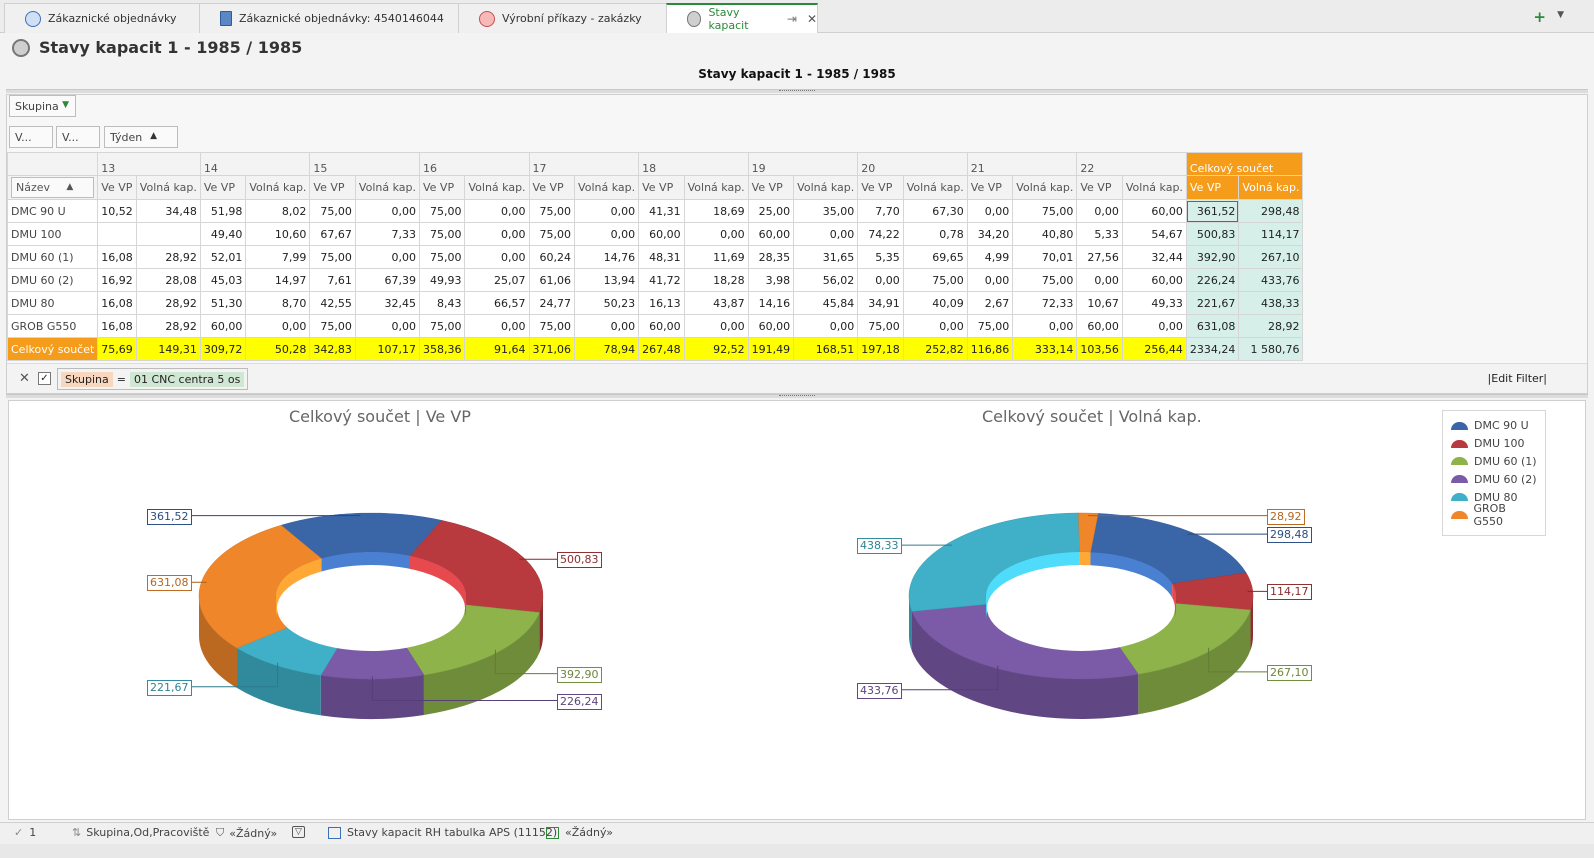 The width and height of the screenshot is (1594, 858). What do you see at coordinates (153, 379) in the screenshot?
I see `filter-expression: Skupina = 01 CNC centra 5 os` at bounding box center [153, 379].